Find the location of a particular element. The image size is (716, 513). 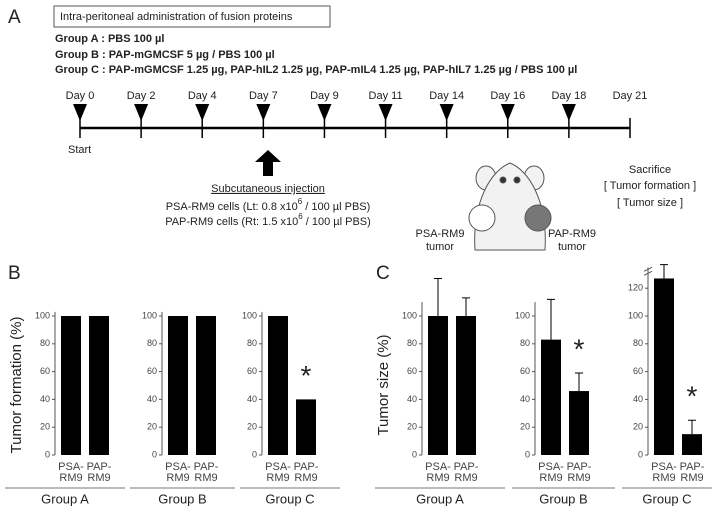

day-label: Day 7 is located at coordinates (263, 96).